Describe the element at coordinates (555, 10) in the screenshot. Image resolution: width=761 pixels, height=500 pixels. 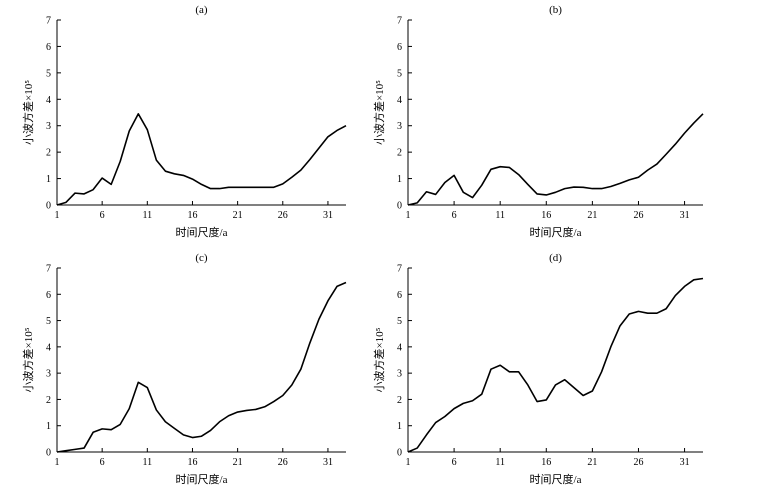
I see `panel-label: (b)` at that location.